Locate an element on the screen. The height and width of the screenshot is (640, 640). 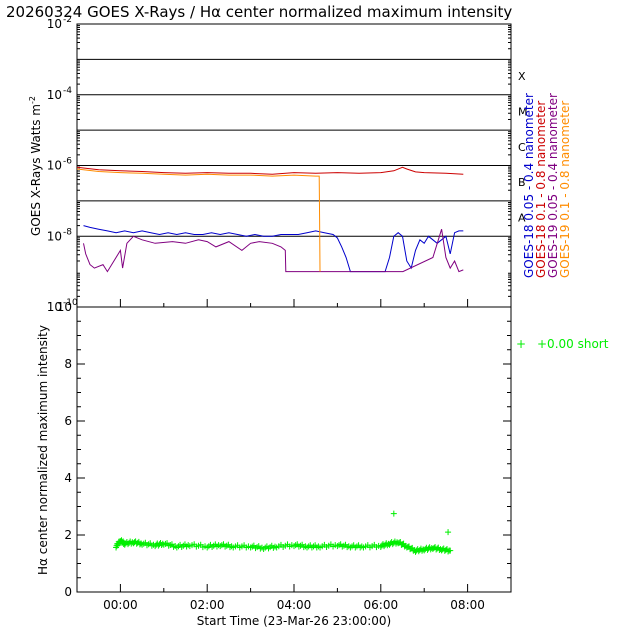
flare-class-label: M is located at coordinates (523, 111).